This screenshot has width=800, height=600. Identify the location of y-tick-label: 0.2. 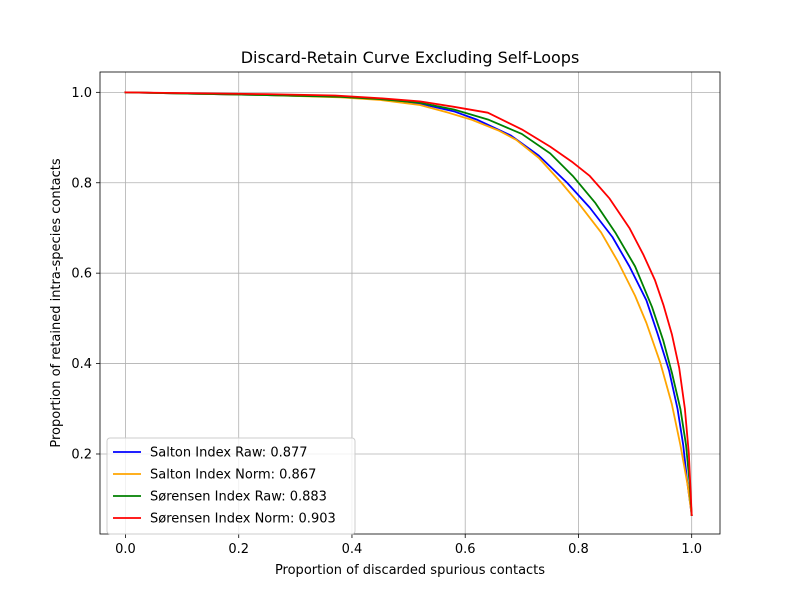
(81, 454).